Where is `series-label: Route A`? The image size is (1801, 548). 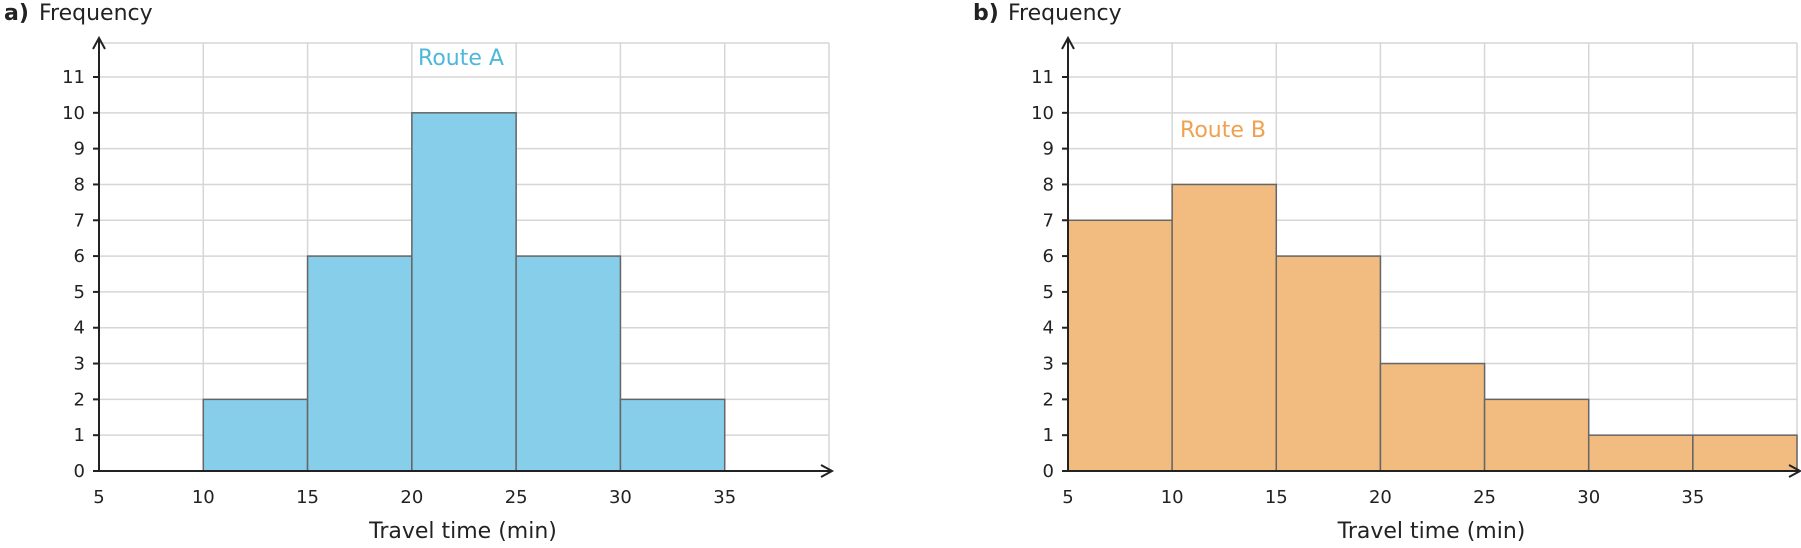
series-label: Route A is located at coordinates (461, 58).